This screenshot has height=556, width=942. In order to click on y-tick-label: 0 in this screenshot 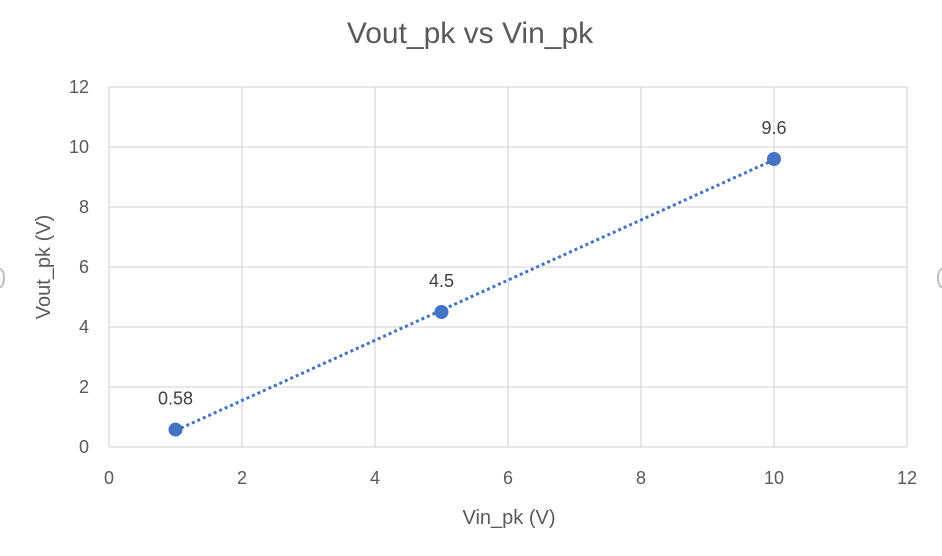, I will do `click(84, 447)`.